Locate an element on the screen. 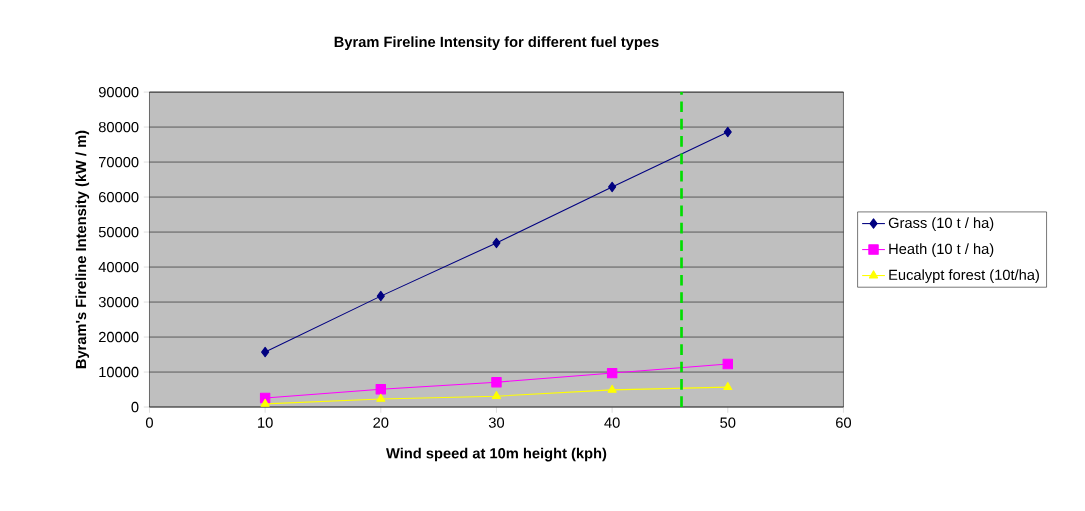 The width and height of the screenshot is (1085, 511). y-tick-label: 20000 is located at coordinates (118, 337).